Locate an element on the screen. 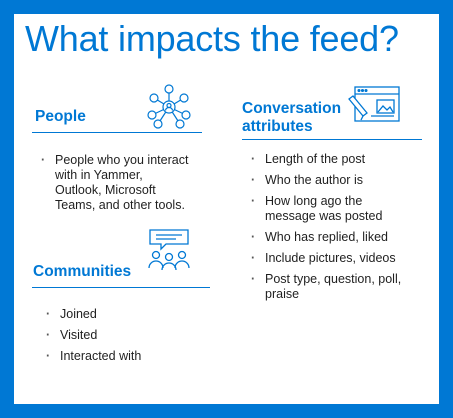  list-item: Who has replied, liked is located at coordinates (330, 237).